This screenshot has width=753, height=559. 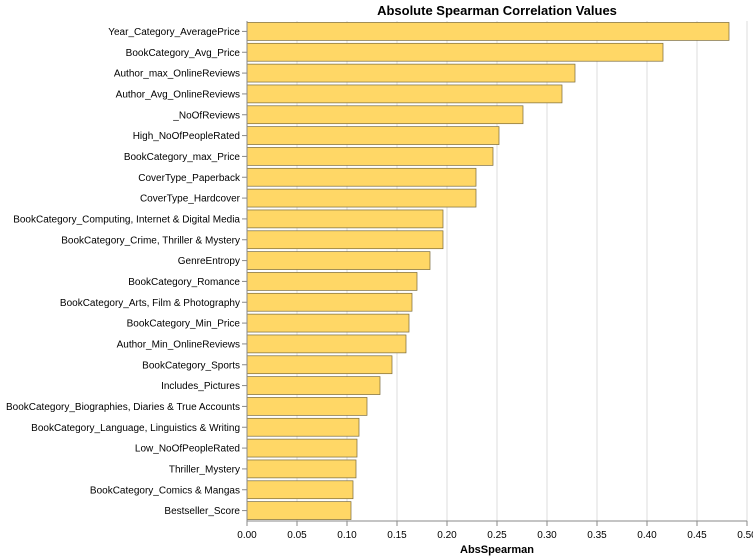 I want to click on x-tick-label: 0.05, so click(x=297, y=535).